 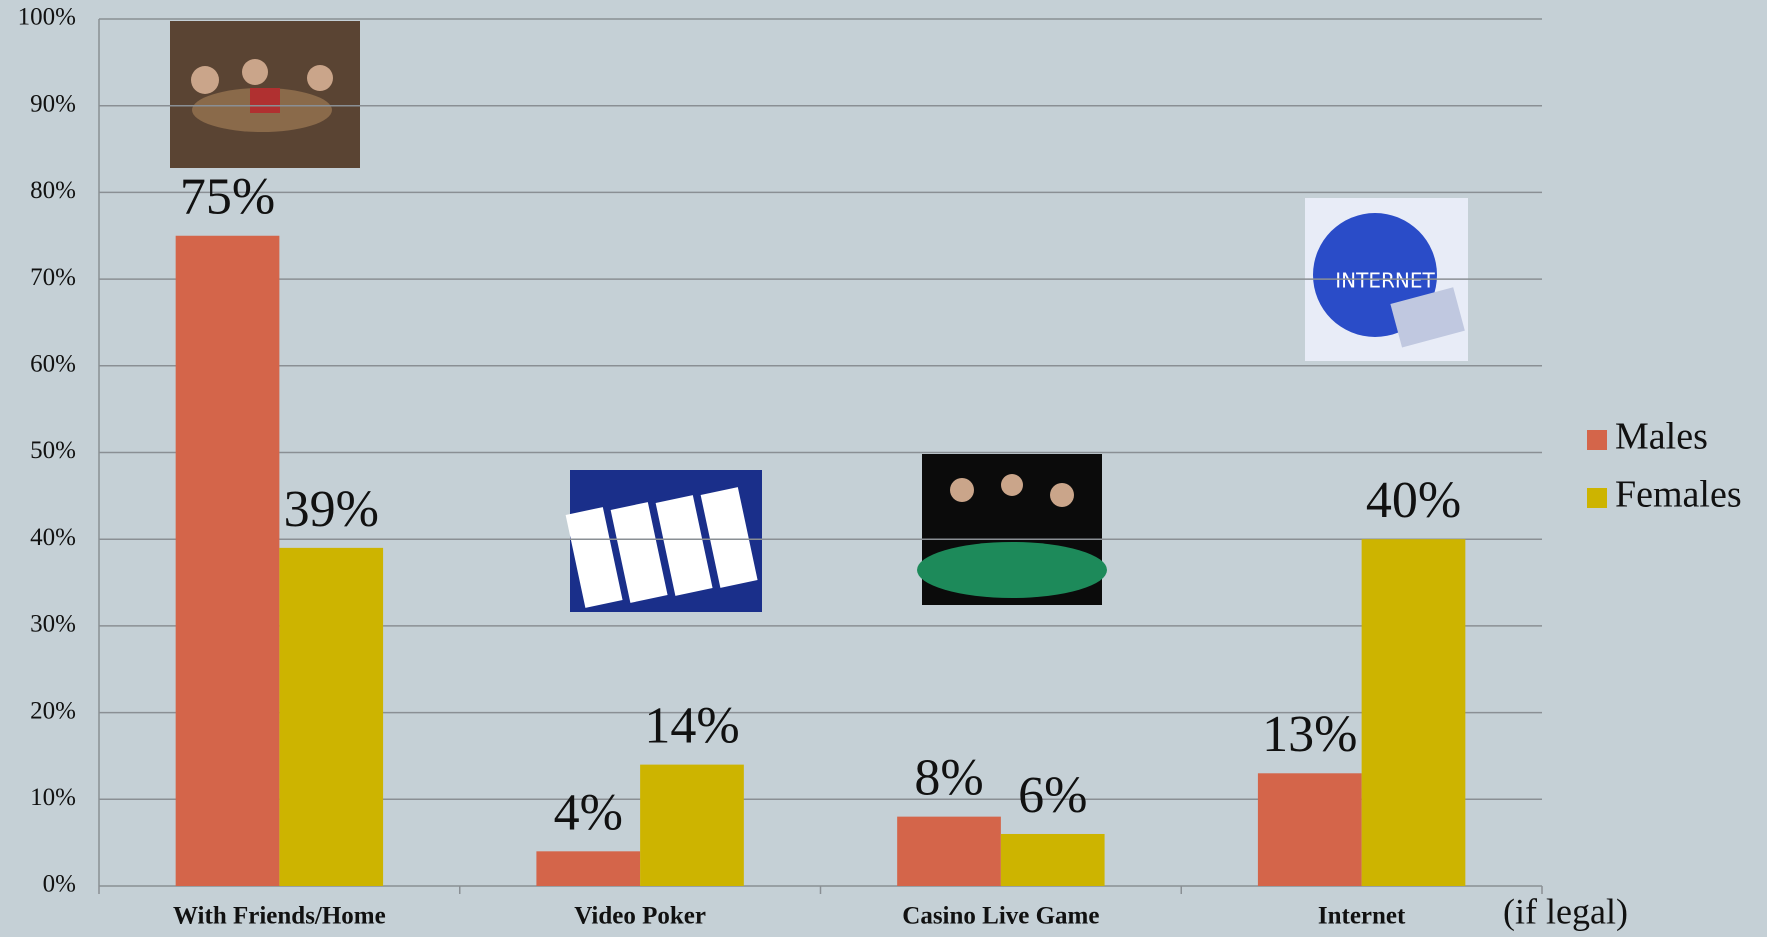 I want to click on y-tick-label: 90%, so click(x=53, y=103).